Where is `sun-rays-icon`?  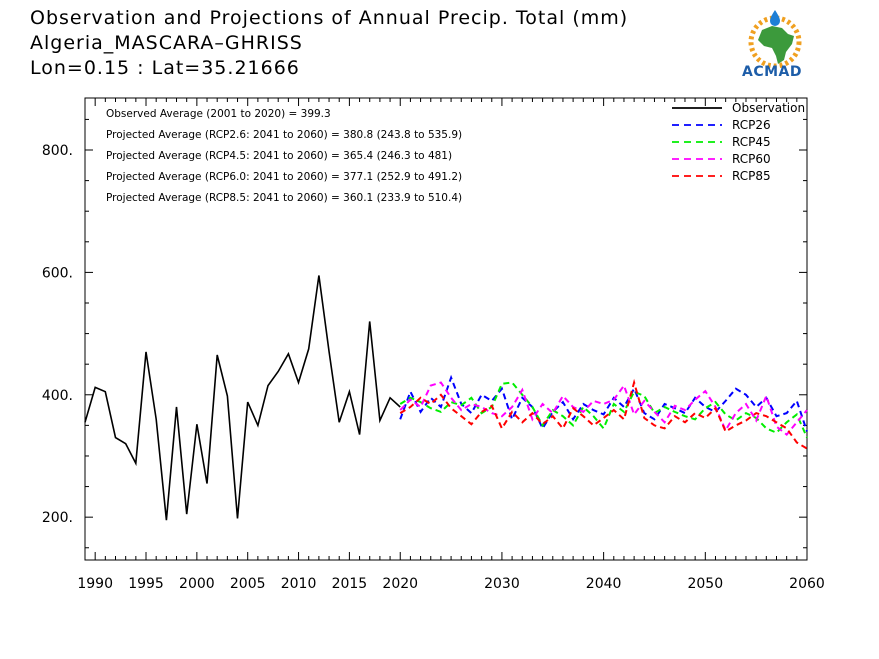 sun-rays-icon is located at coordinates (775, 42).